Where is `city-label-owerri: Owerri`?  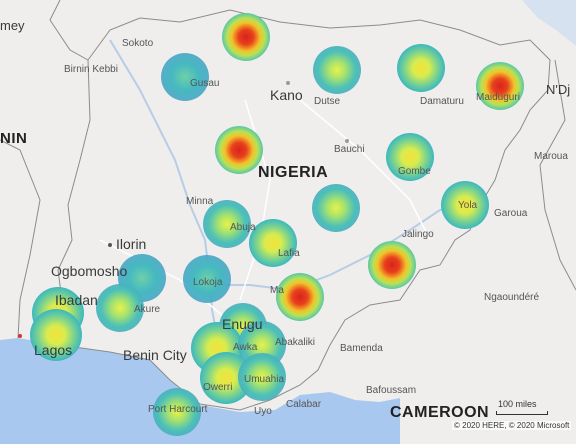 city-label-owerri: Owerri is located at coordinates (218, 387).